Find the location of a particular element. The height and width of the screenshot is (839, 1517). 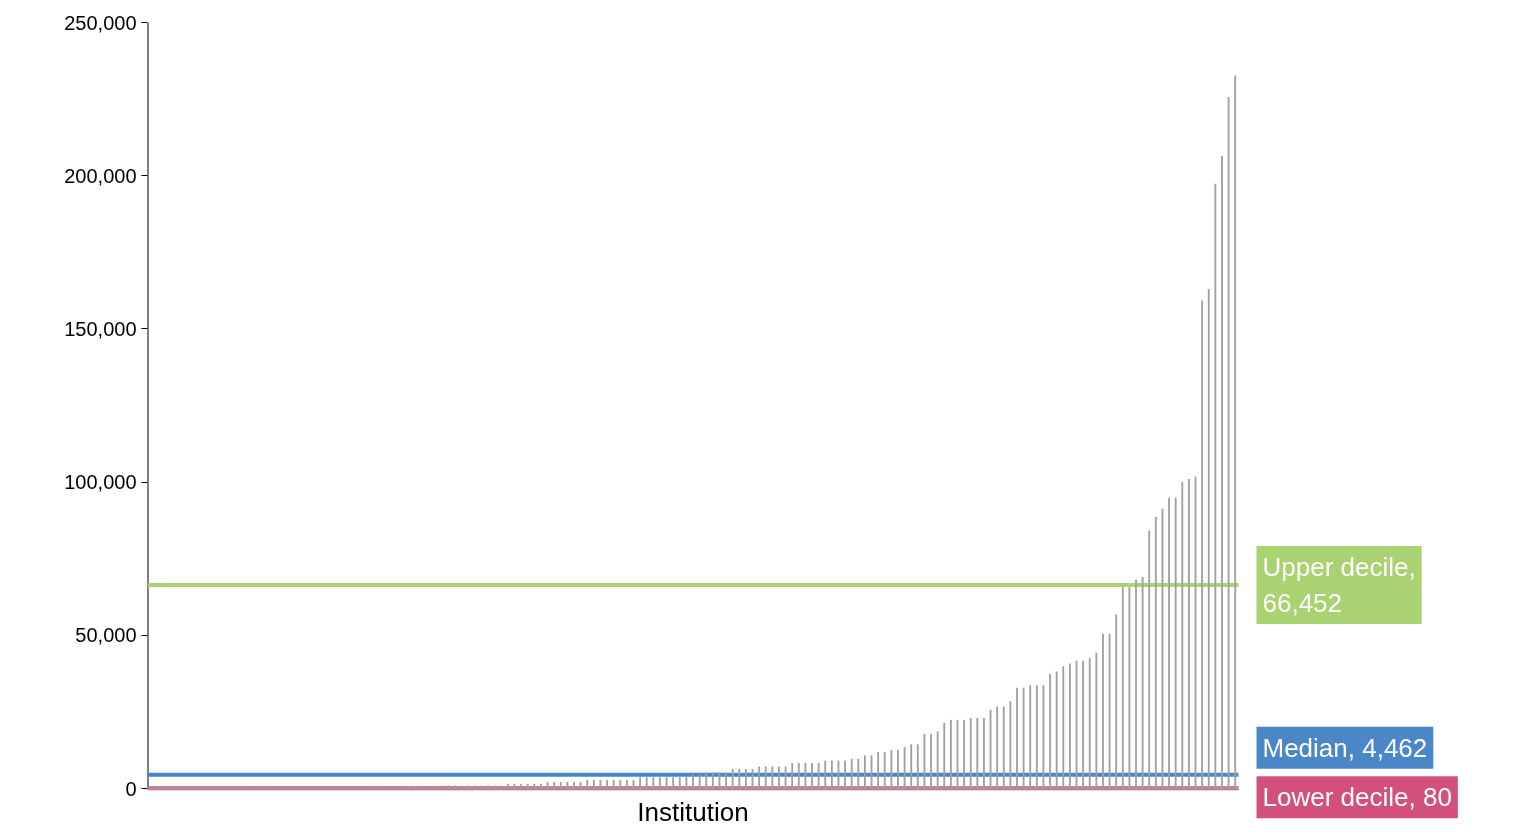

y-tick-label: 100,000 is located at coordinates (100, 482).